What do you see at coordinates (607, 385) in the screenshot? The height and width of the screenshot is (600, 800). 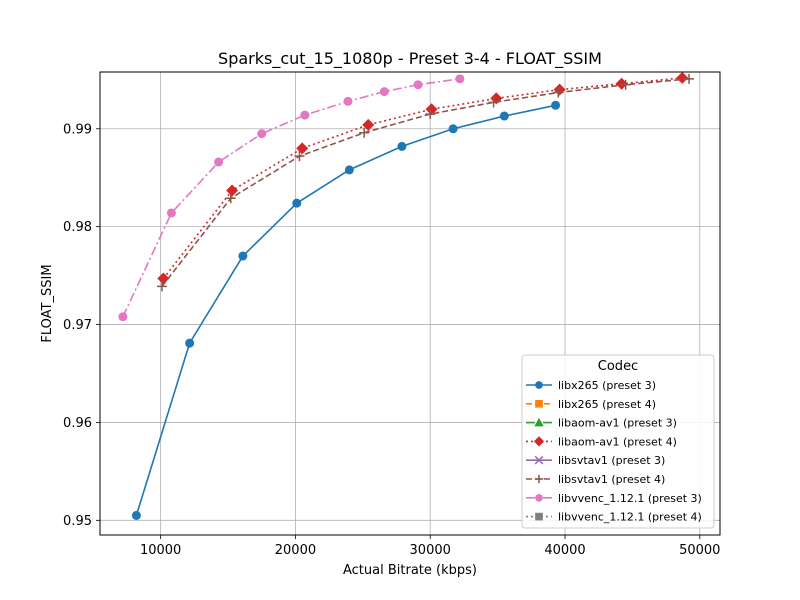 I see `legend-label: libx265 (preset 3)` at bounding box center [607, 385].